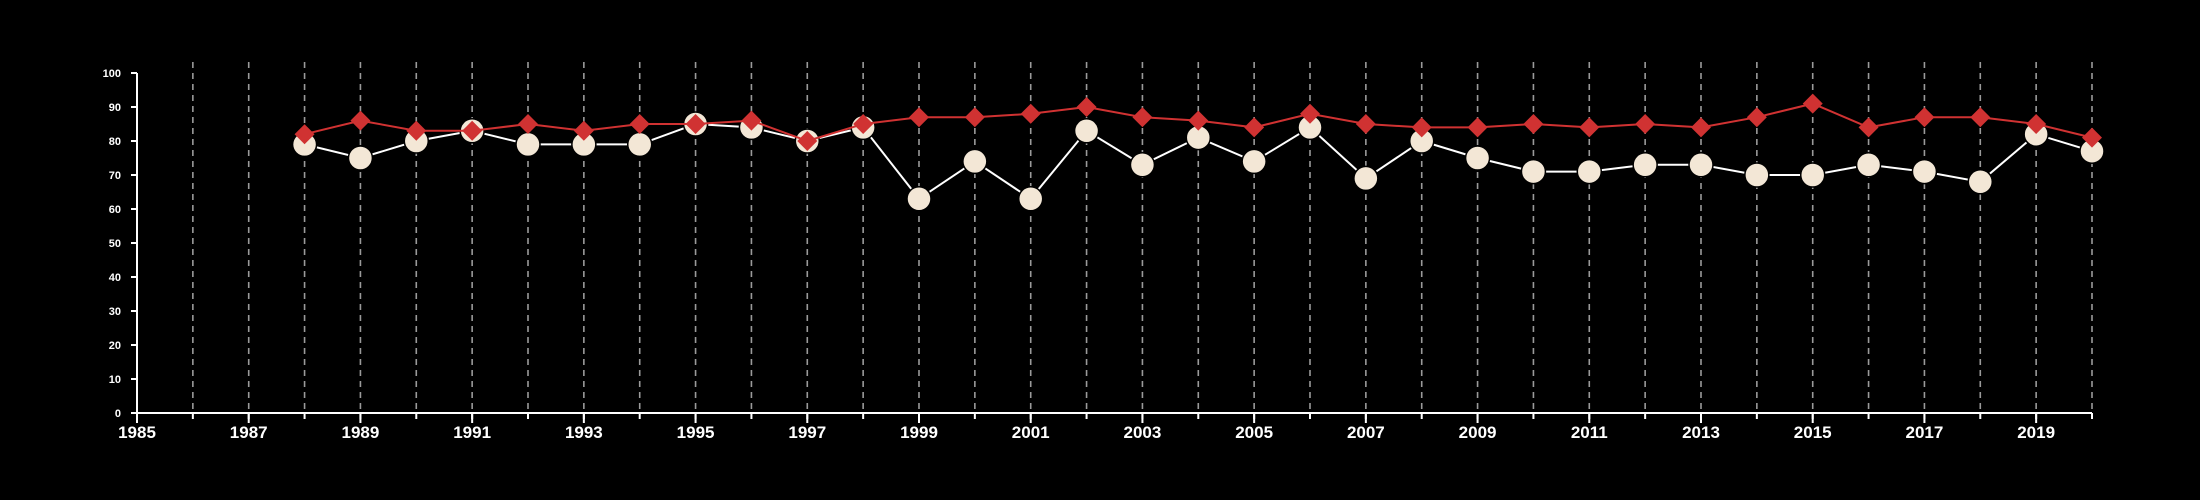 Image resolution: width=2200 pixels, height=500 pixels. Describe the element at coordinates (115, 380) in the screenshot. I see `y-tick-label-10: 10` at that location.